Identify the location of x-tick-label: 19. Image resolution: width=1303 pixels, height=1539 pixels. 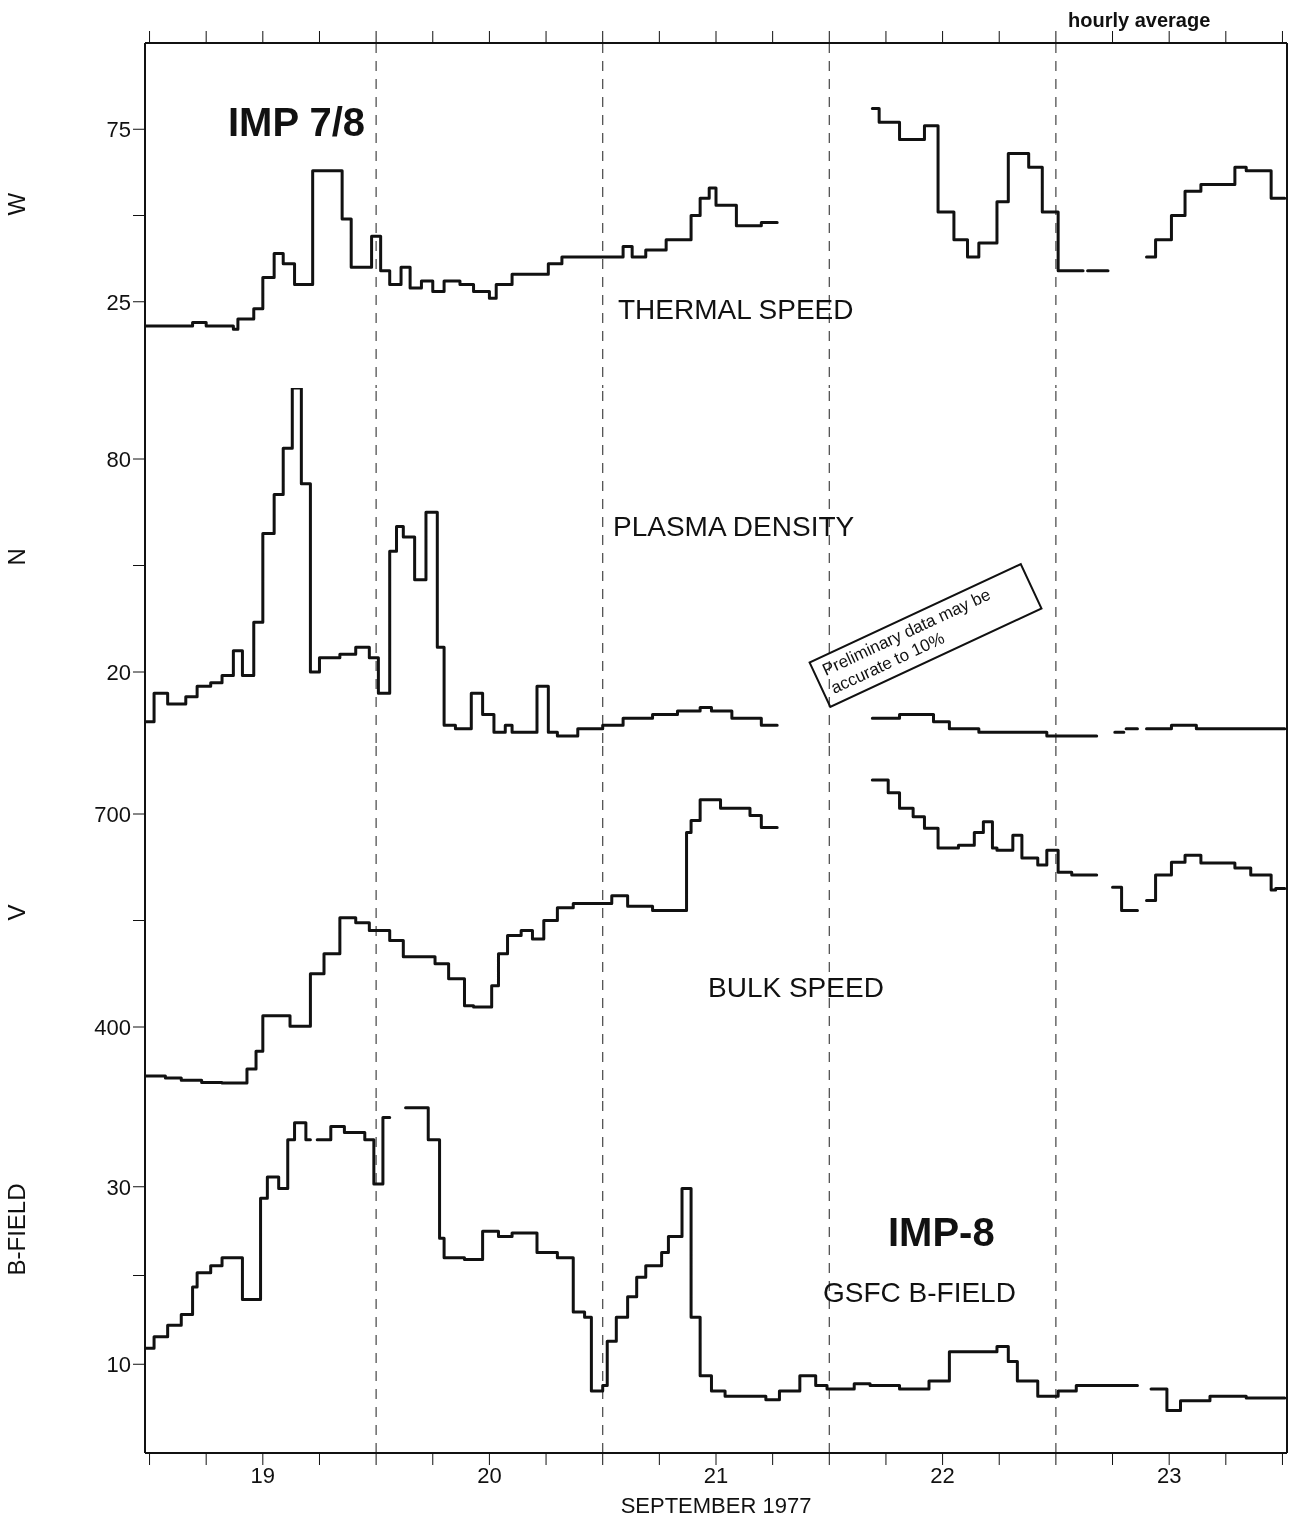
(263, 1475).